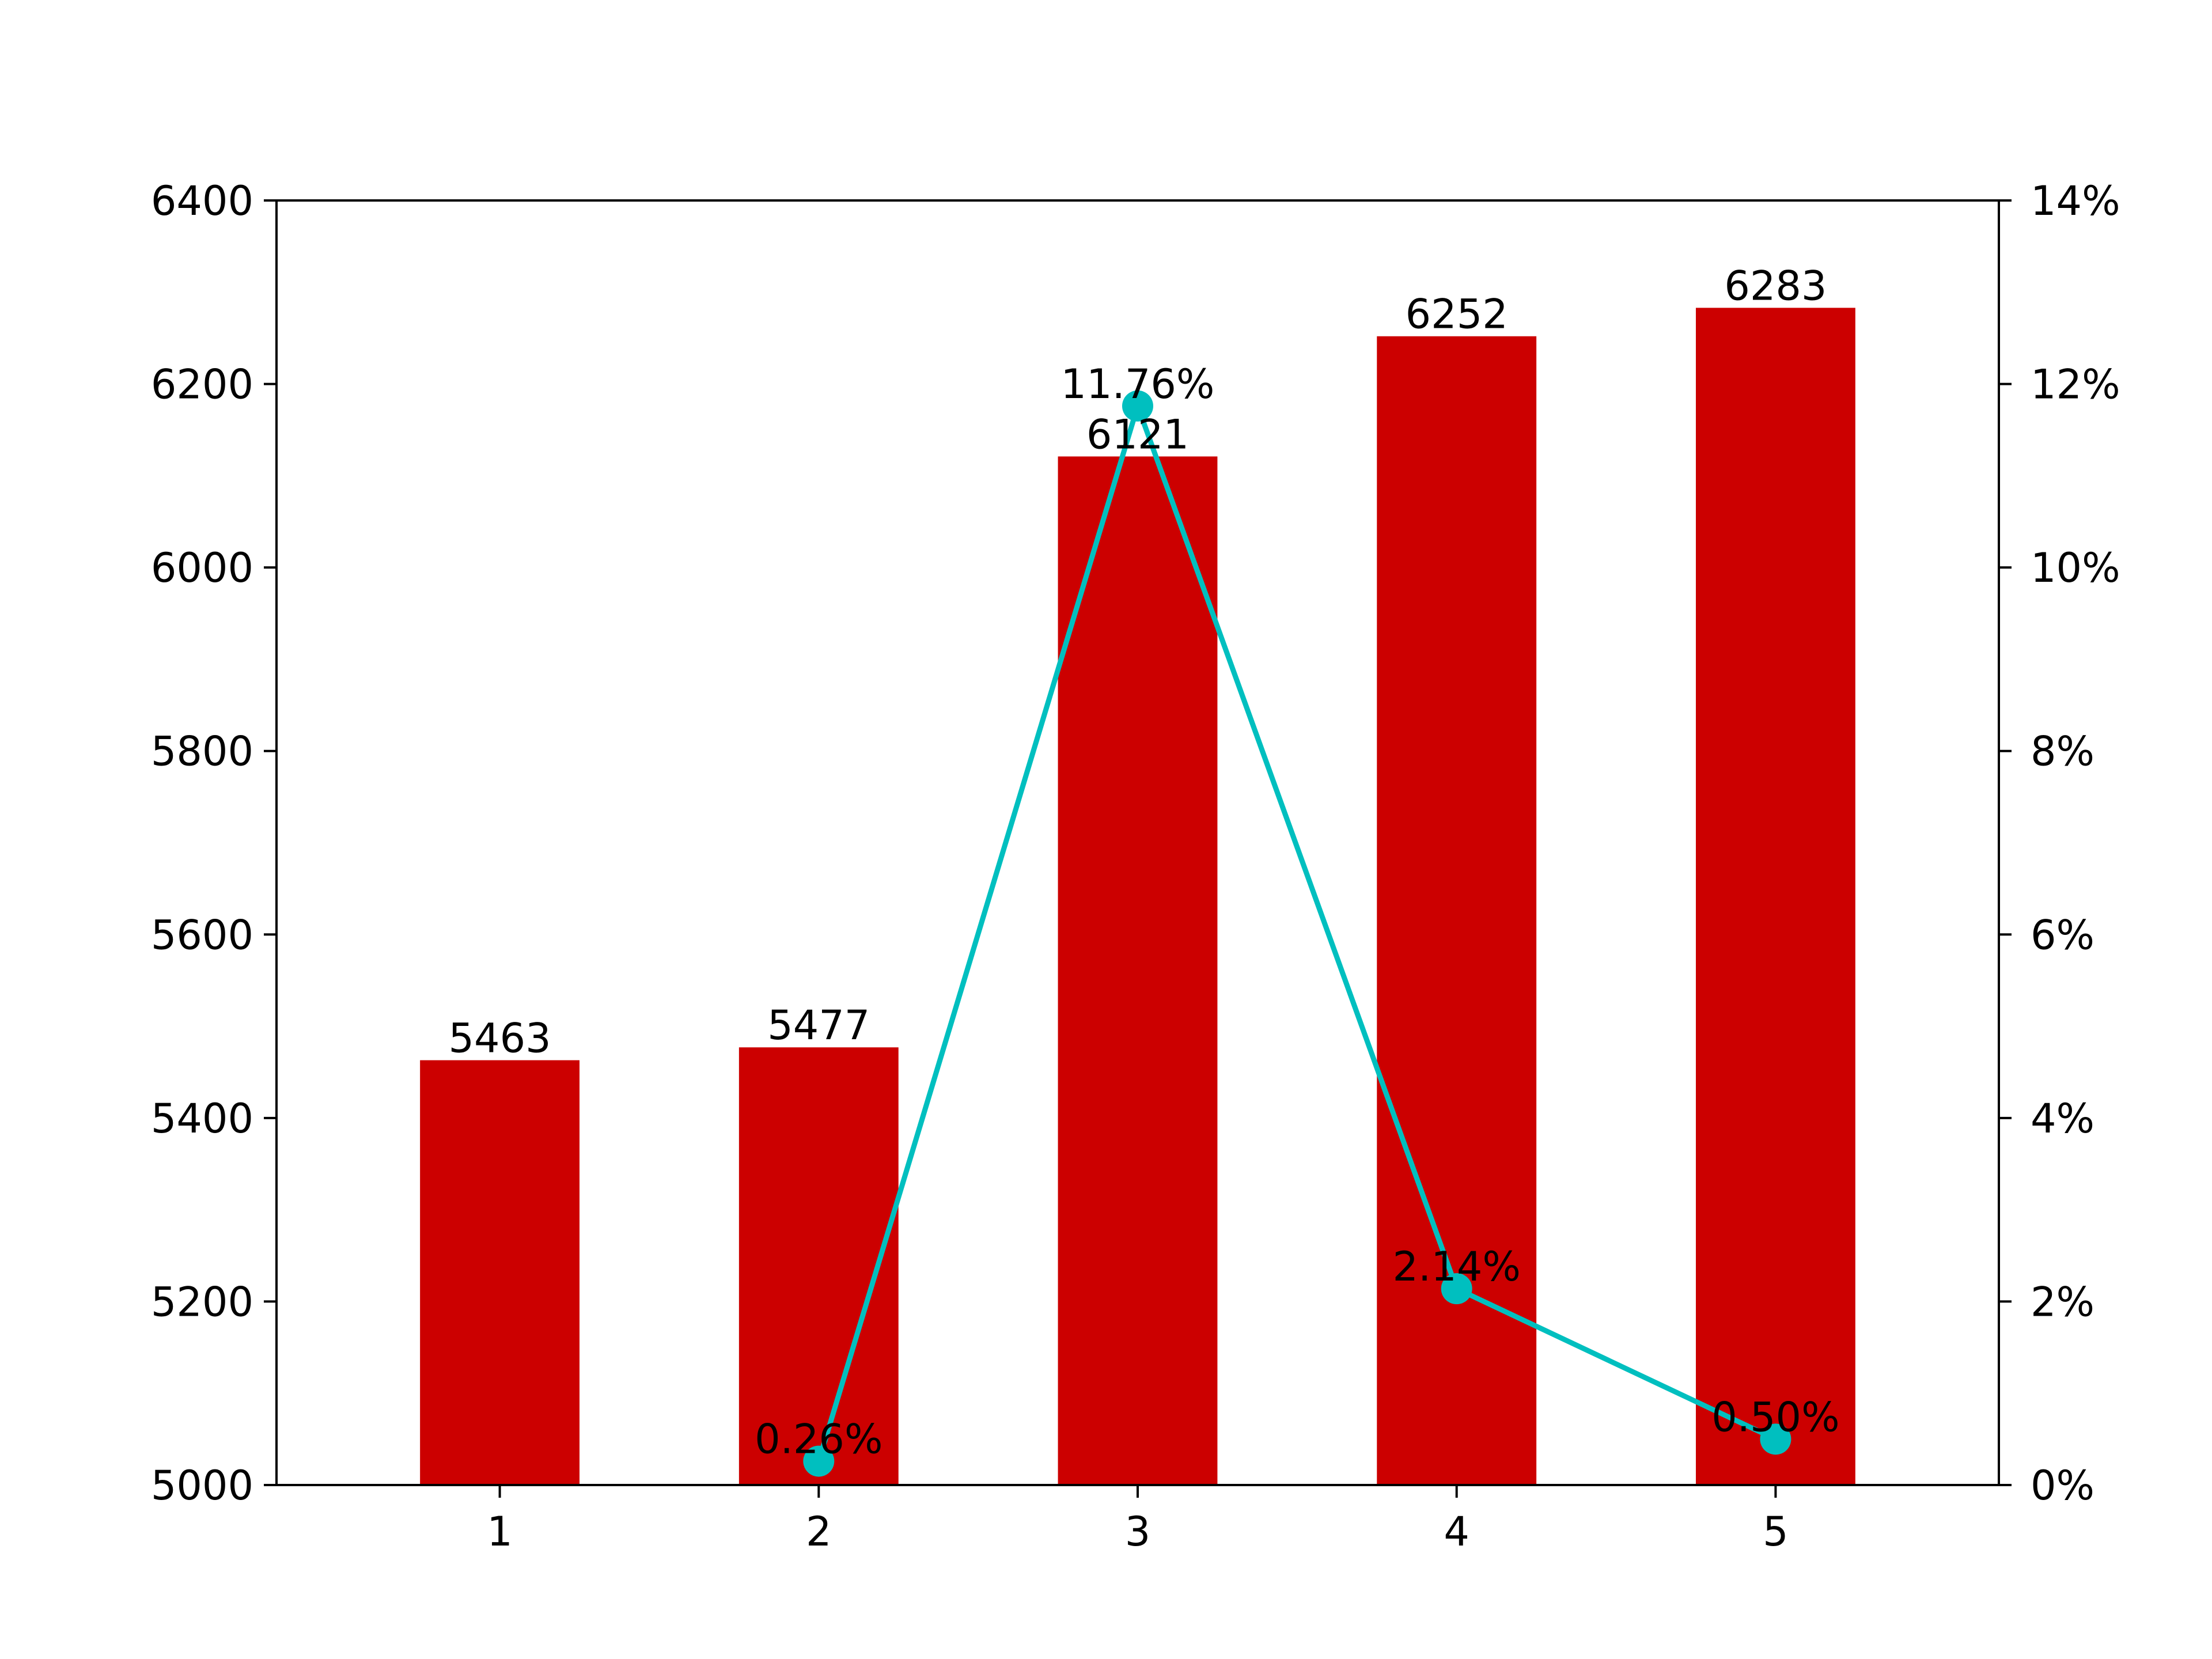 The image size is (2212, 1659). What do you see at coordinates (1457, 1266) in the screenshot?
I see `line-value-label: 2.14%` at bounding box center [1457, 1266].